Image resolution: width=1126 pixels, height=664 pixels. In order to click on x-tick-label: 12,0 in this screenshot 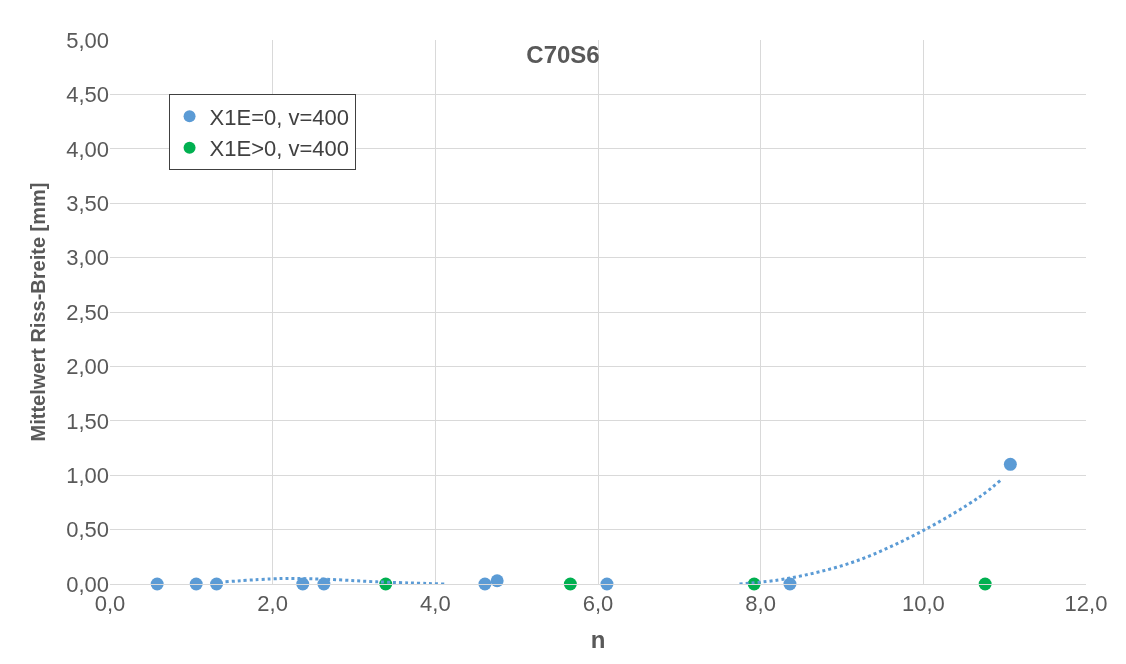, I will do `click(1086, 604)`.